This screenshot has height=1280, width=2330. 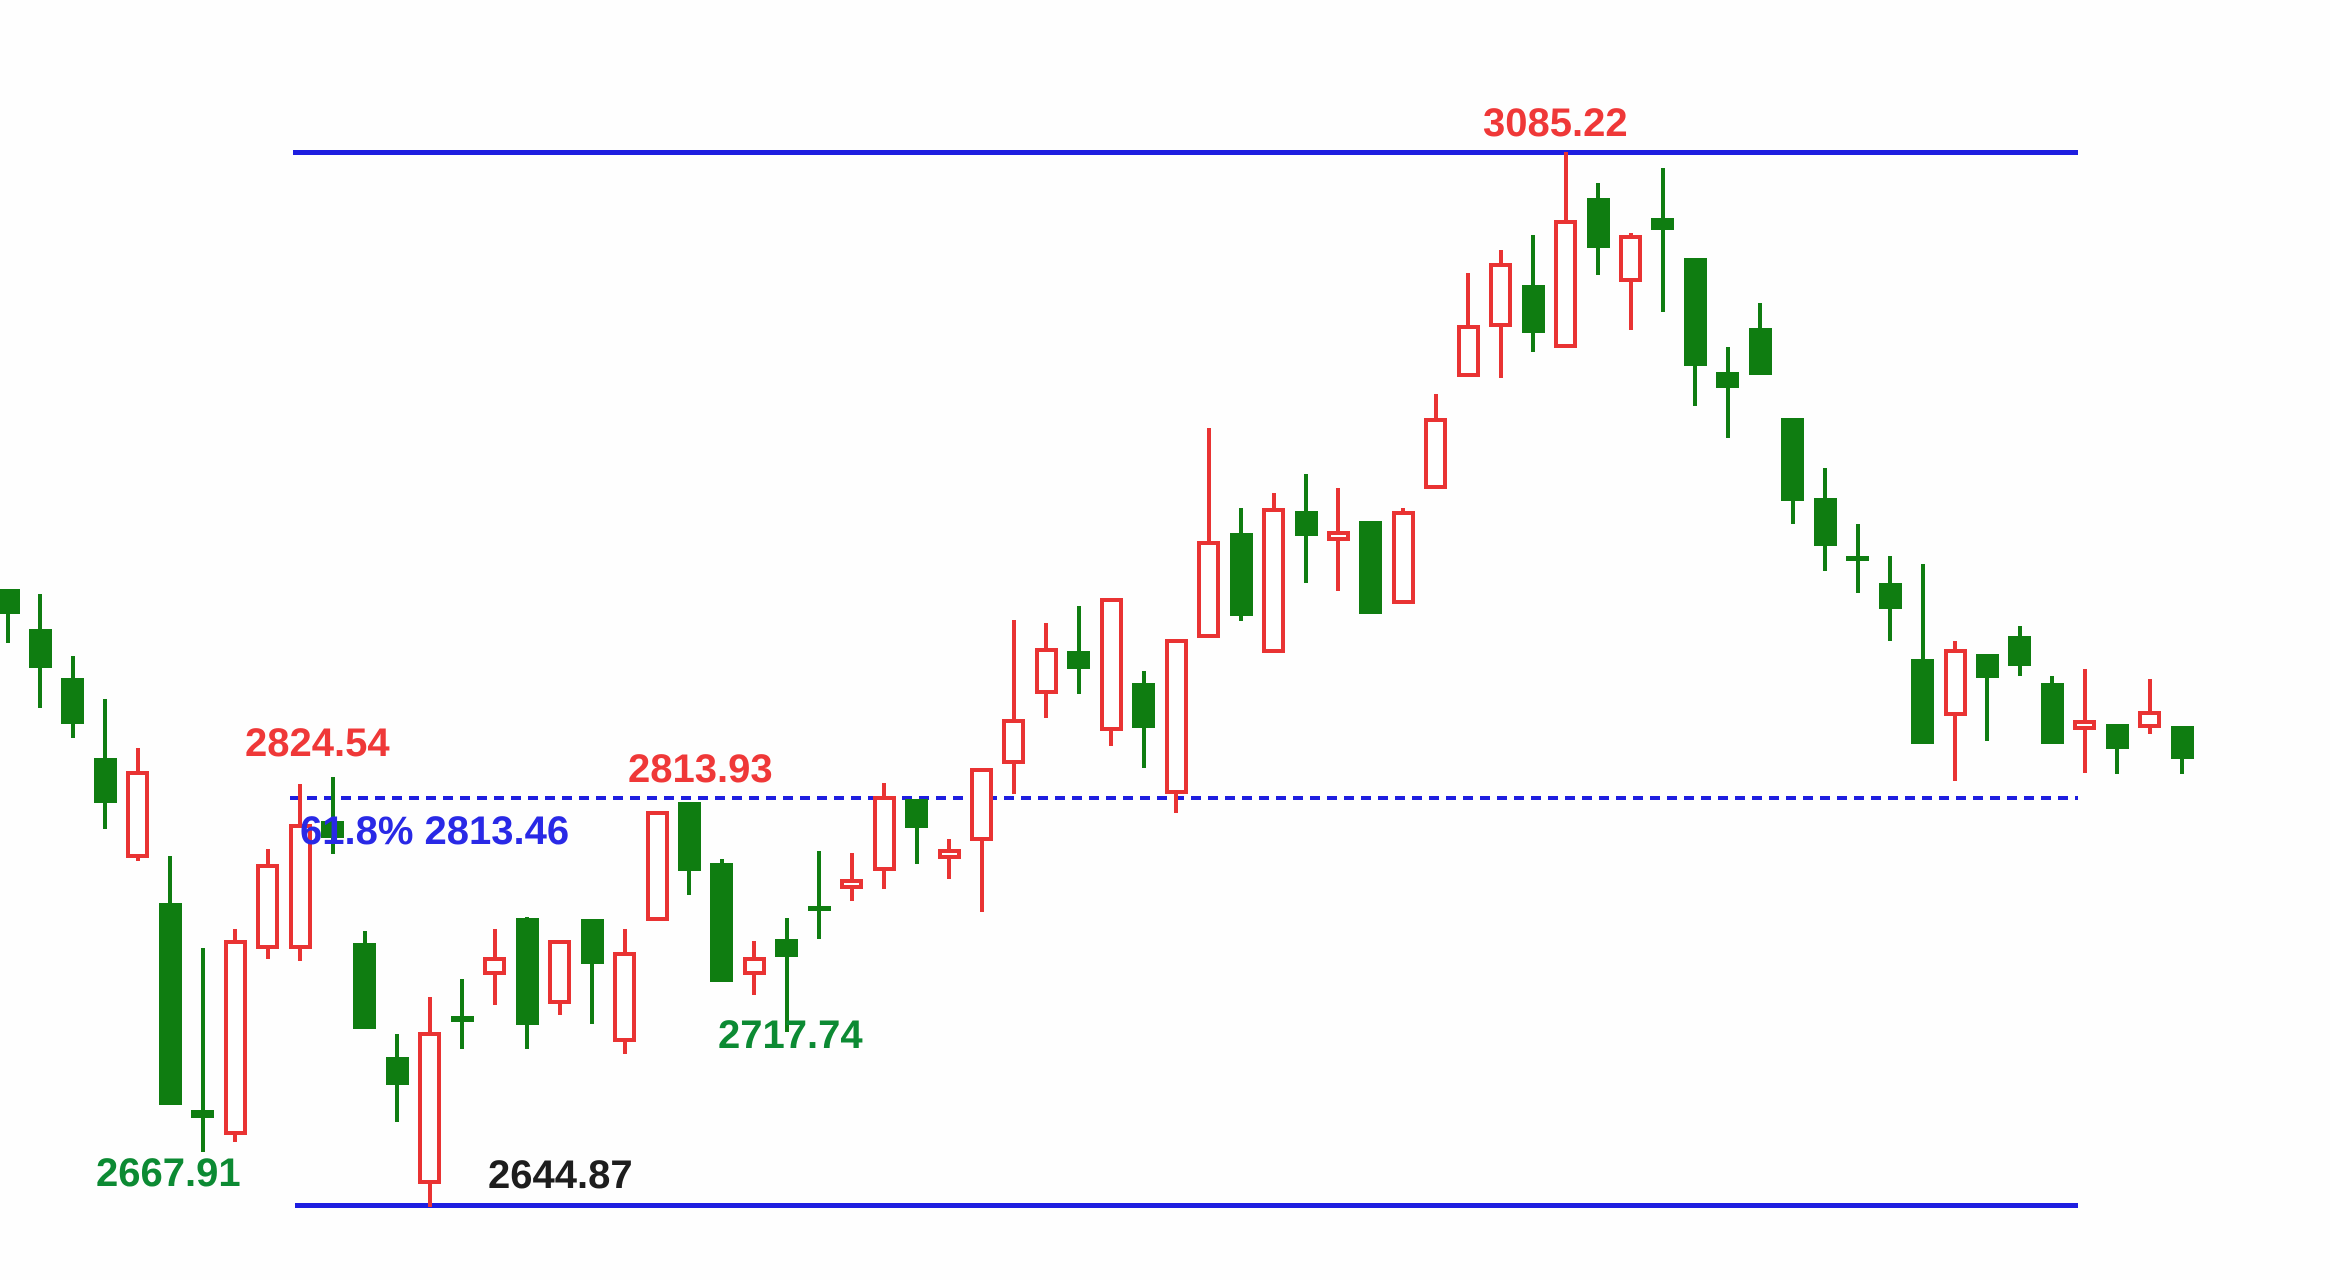 What do you see at coordinates (790, 1035) in the screenshot?
I see `pullback-low-label: 2717.74` at bounding box center [790, 1035].